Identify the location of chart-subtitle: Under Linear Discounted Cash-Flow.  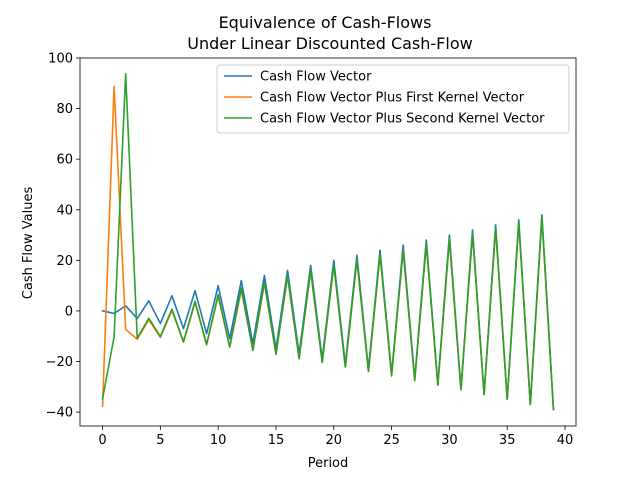
(329, 43).